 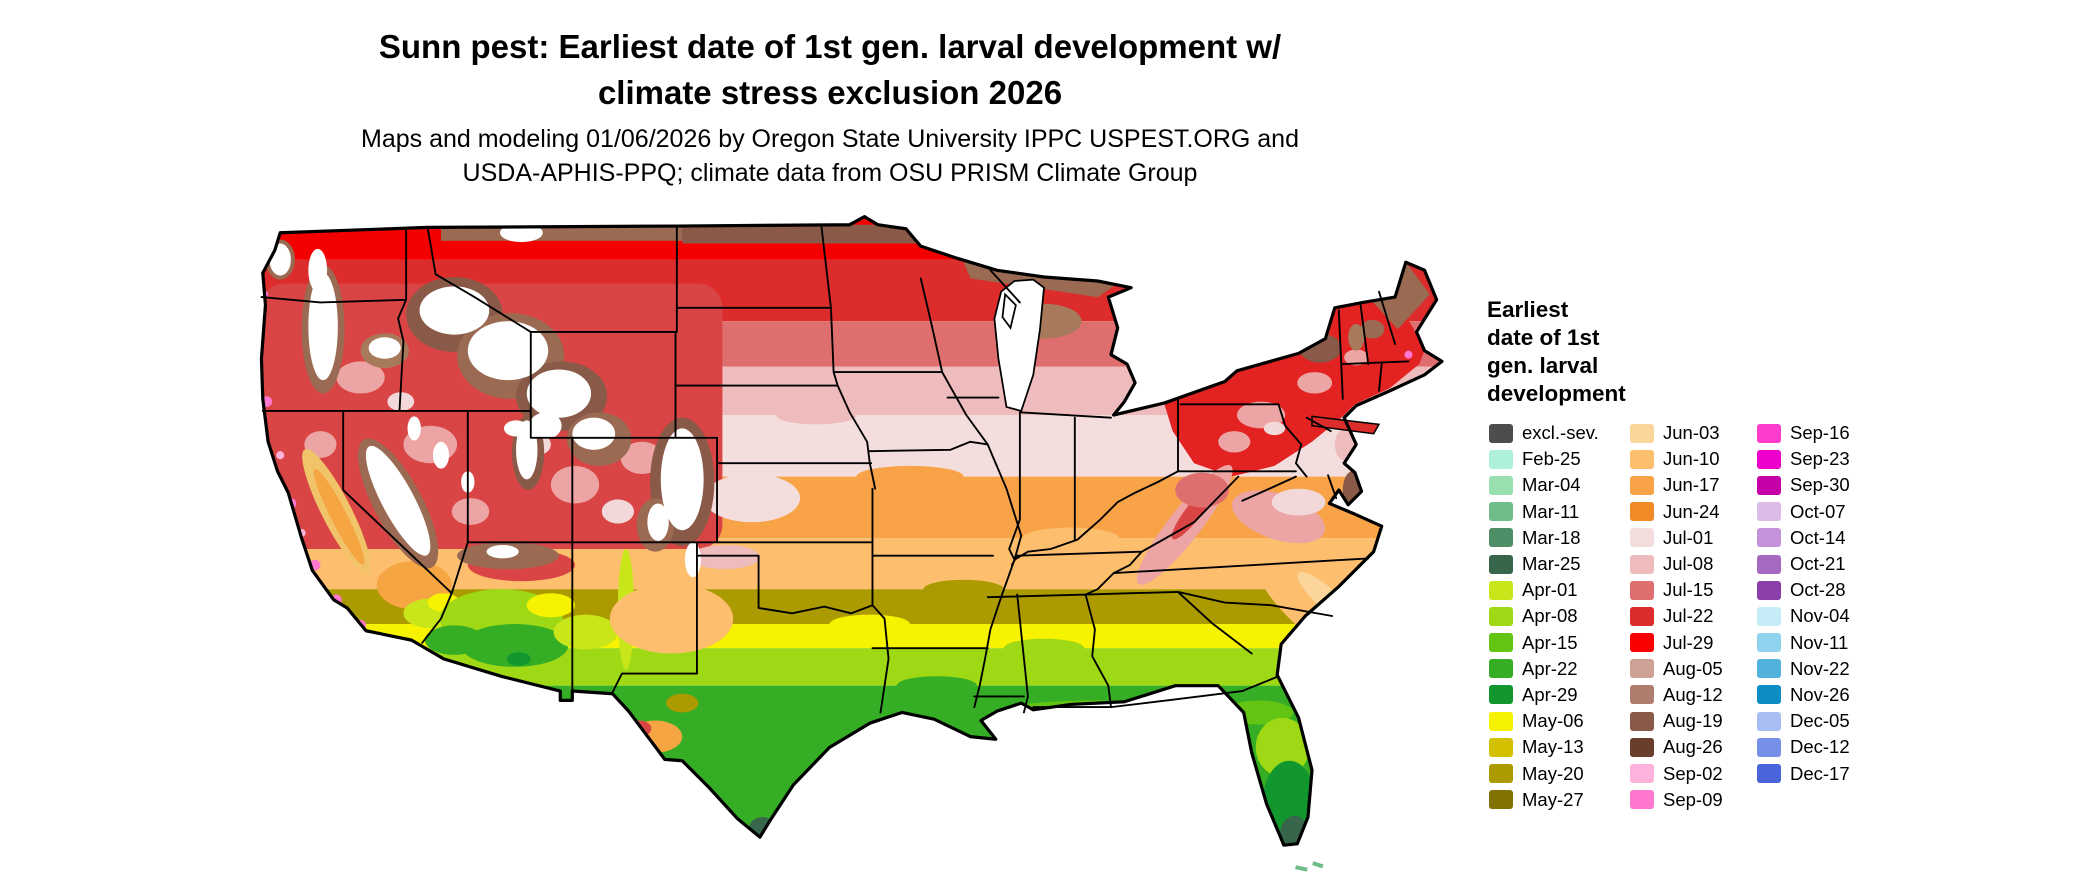 What do you see at coordinates (1820, 747) in the screenshot?
I see `legend-label: Dec-12` at bounding box center [1820, 747].